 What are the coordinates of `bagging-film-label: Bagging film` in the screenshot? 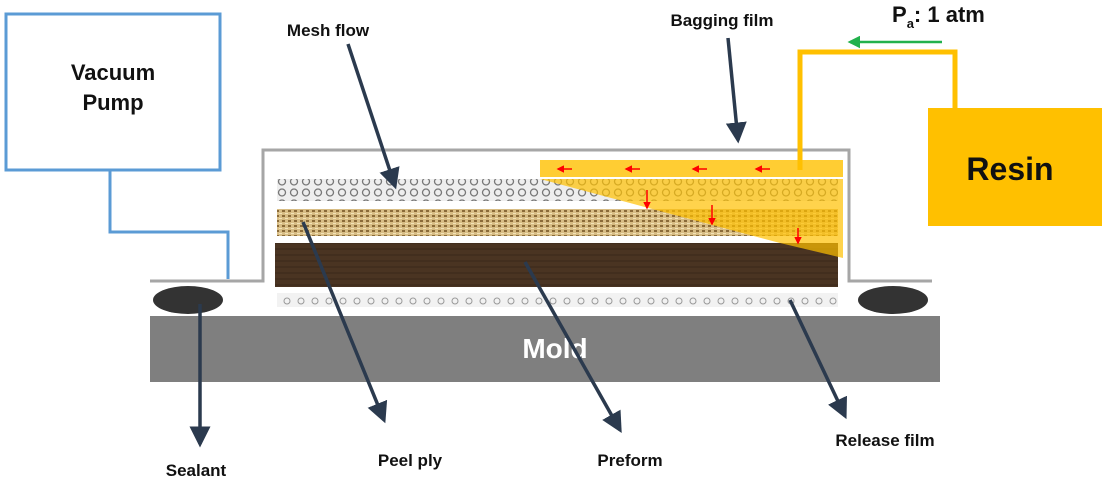 It's located at (722, 20).